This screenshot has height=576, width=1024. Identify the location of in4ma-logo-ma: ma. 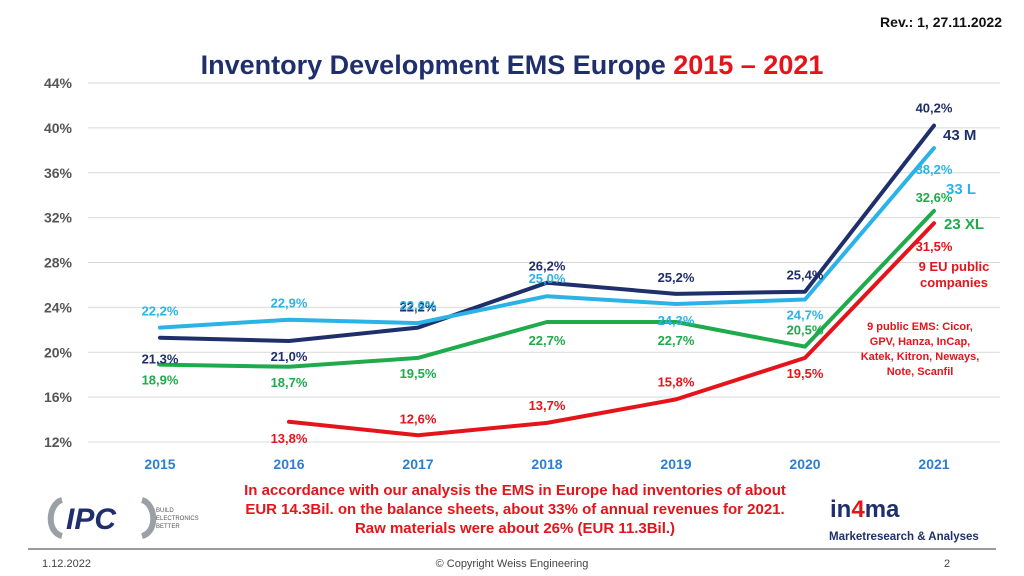
(882, 509).